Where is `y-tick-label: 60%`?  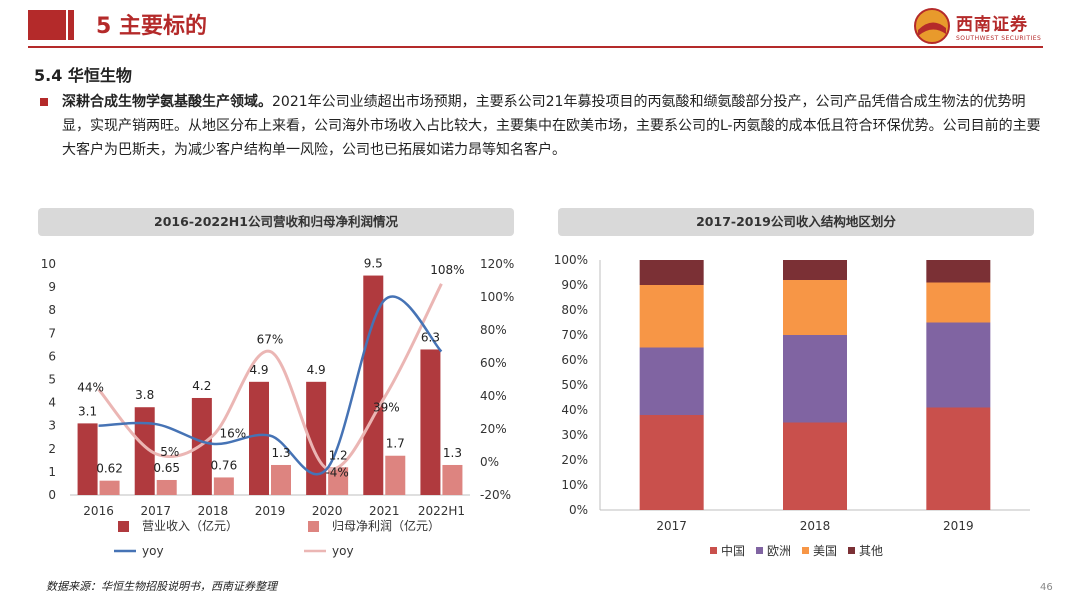
y-tick-label: 60% is located at coordinates (574, 360).